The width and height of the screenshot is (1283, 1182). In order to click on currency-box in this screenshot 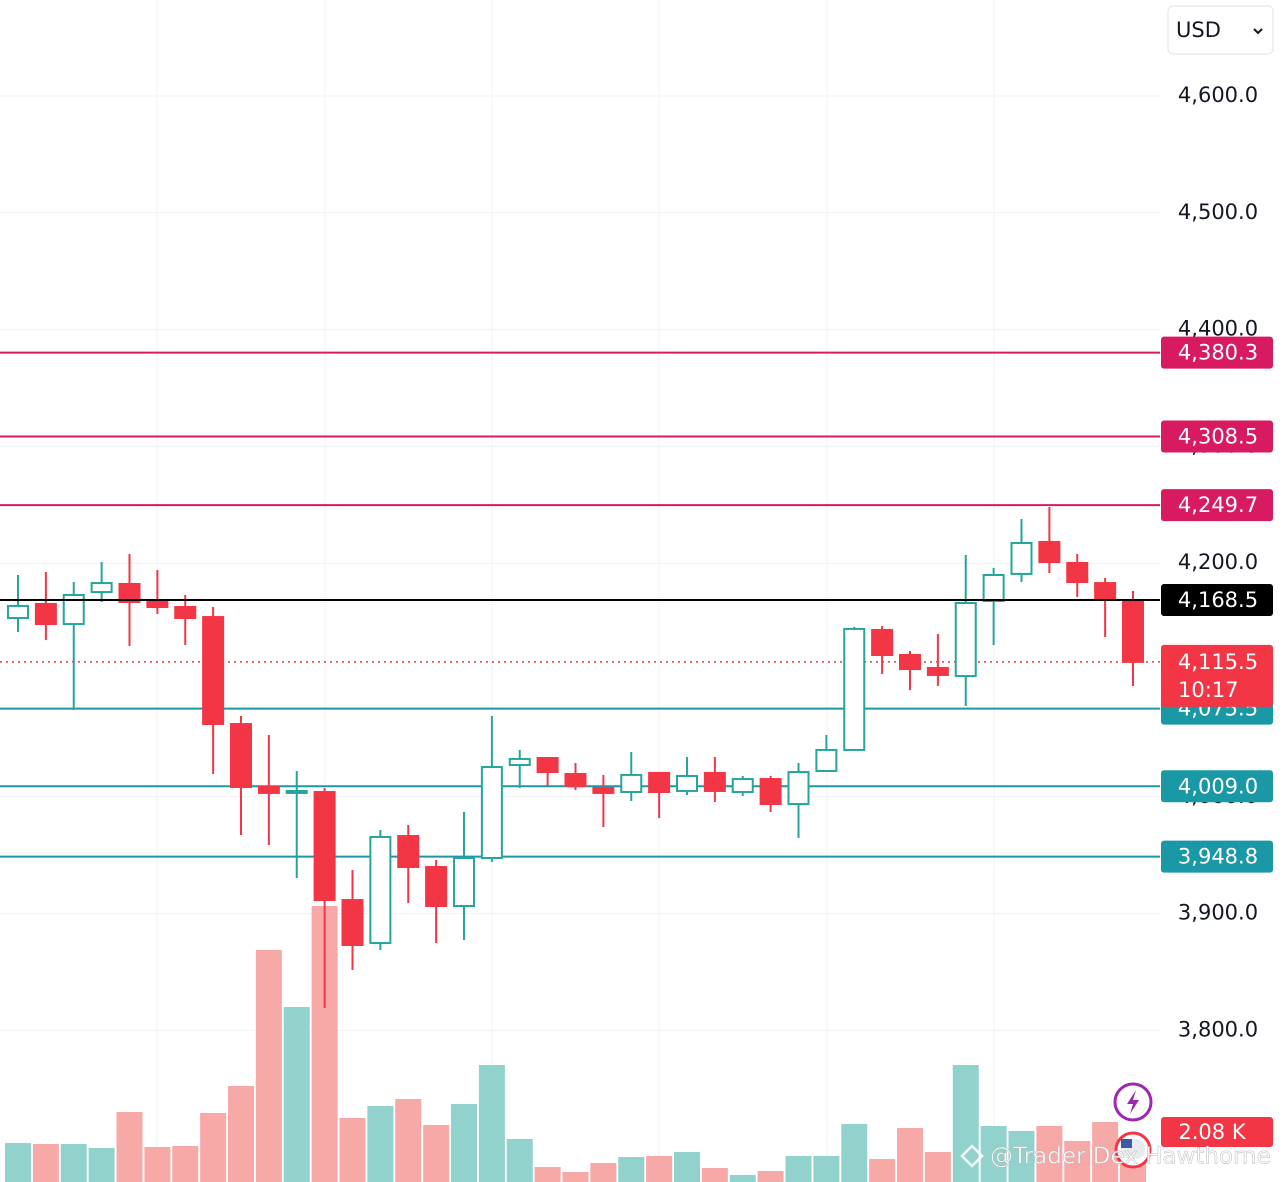, I will do `click(1220, 30)`.